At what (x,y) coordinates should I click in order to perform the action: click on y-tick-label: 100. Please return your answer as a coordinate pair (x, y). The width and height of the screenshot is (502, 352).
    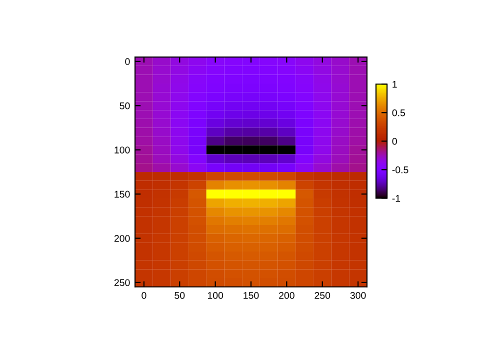
    Looking at the image, I should click on (122, 150).